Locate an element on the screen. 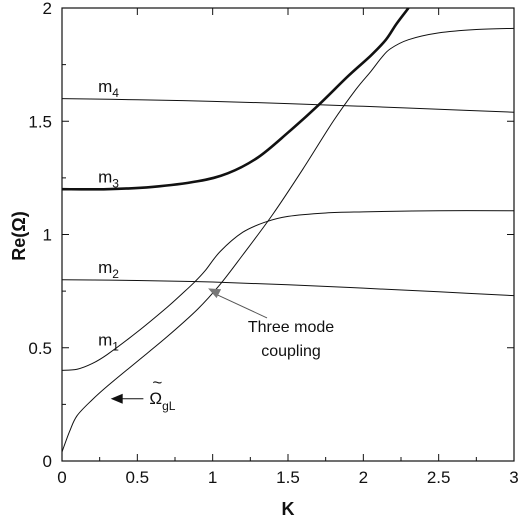  series-m2-line is located at coordinates (288, 288).